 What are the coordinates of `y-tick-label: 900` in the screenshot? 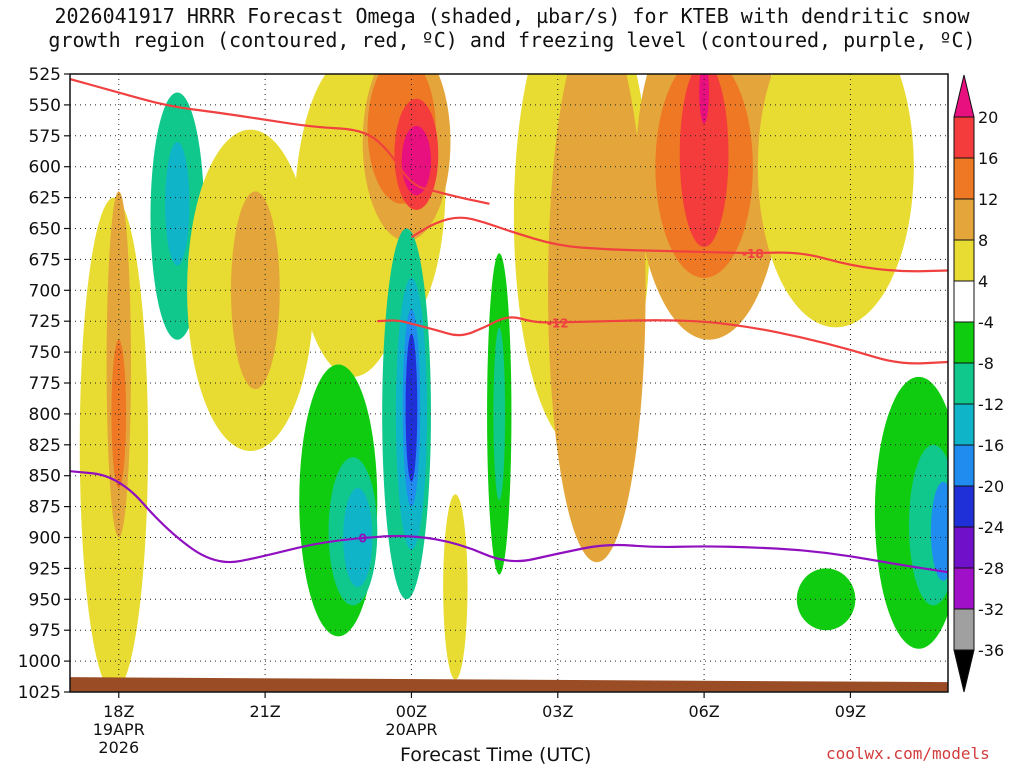 It's located at (45, 539).